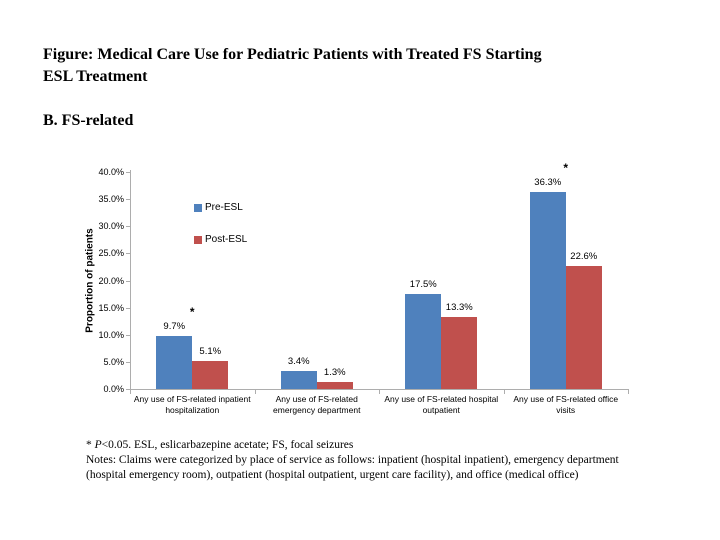  What do you see at coordinates (90, 280) in the screenshot?
I see `y-axis-title: Proportion of patients` at bounding box center [90, 280].